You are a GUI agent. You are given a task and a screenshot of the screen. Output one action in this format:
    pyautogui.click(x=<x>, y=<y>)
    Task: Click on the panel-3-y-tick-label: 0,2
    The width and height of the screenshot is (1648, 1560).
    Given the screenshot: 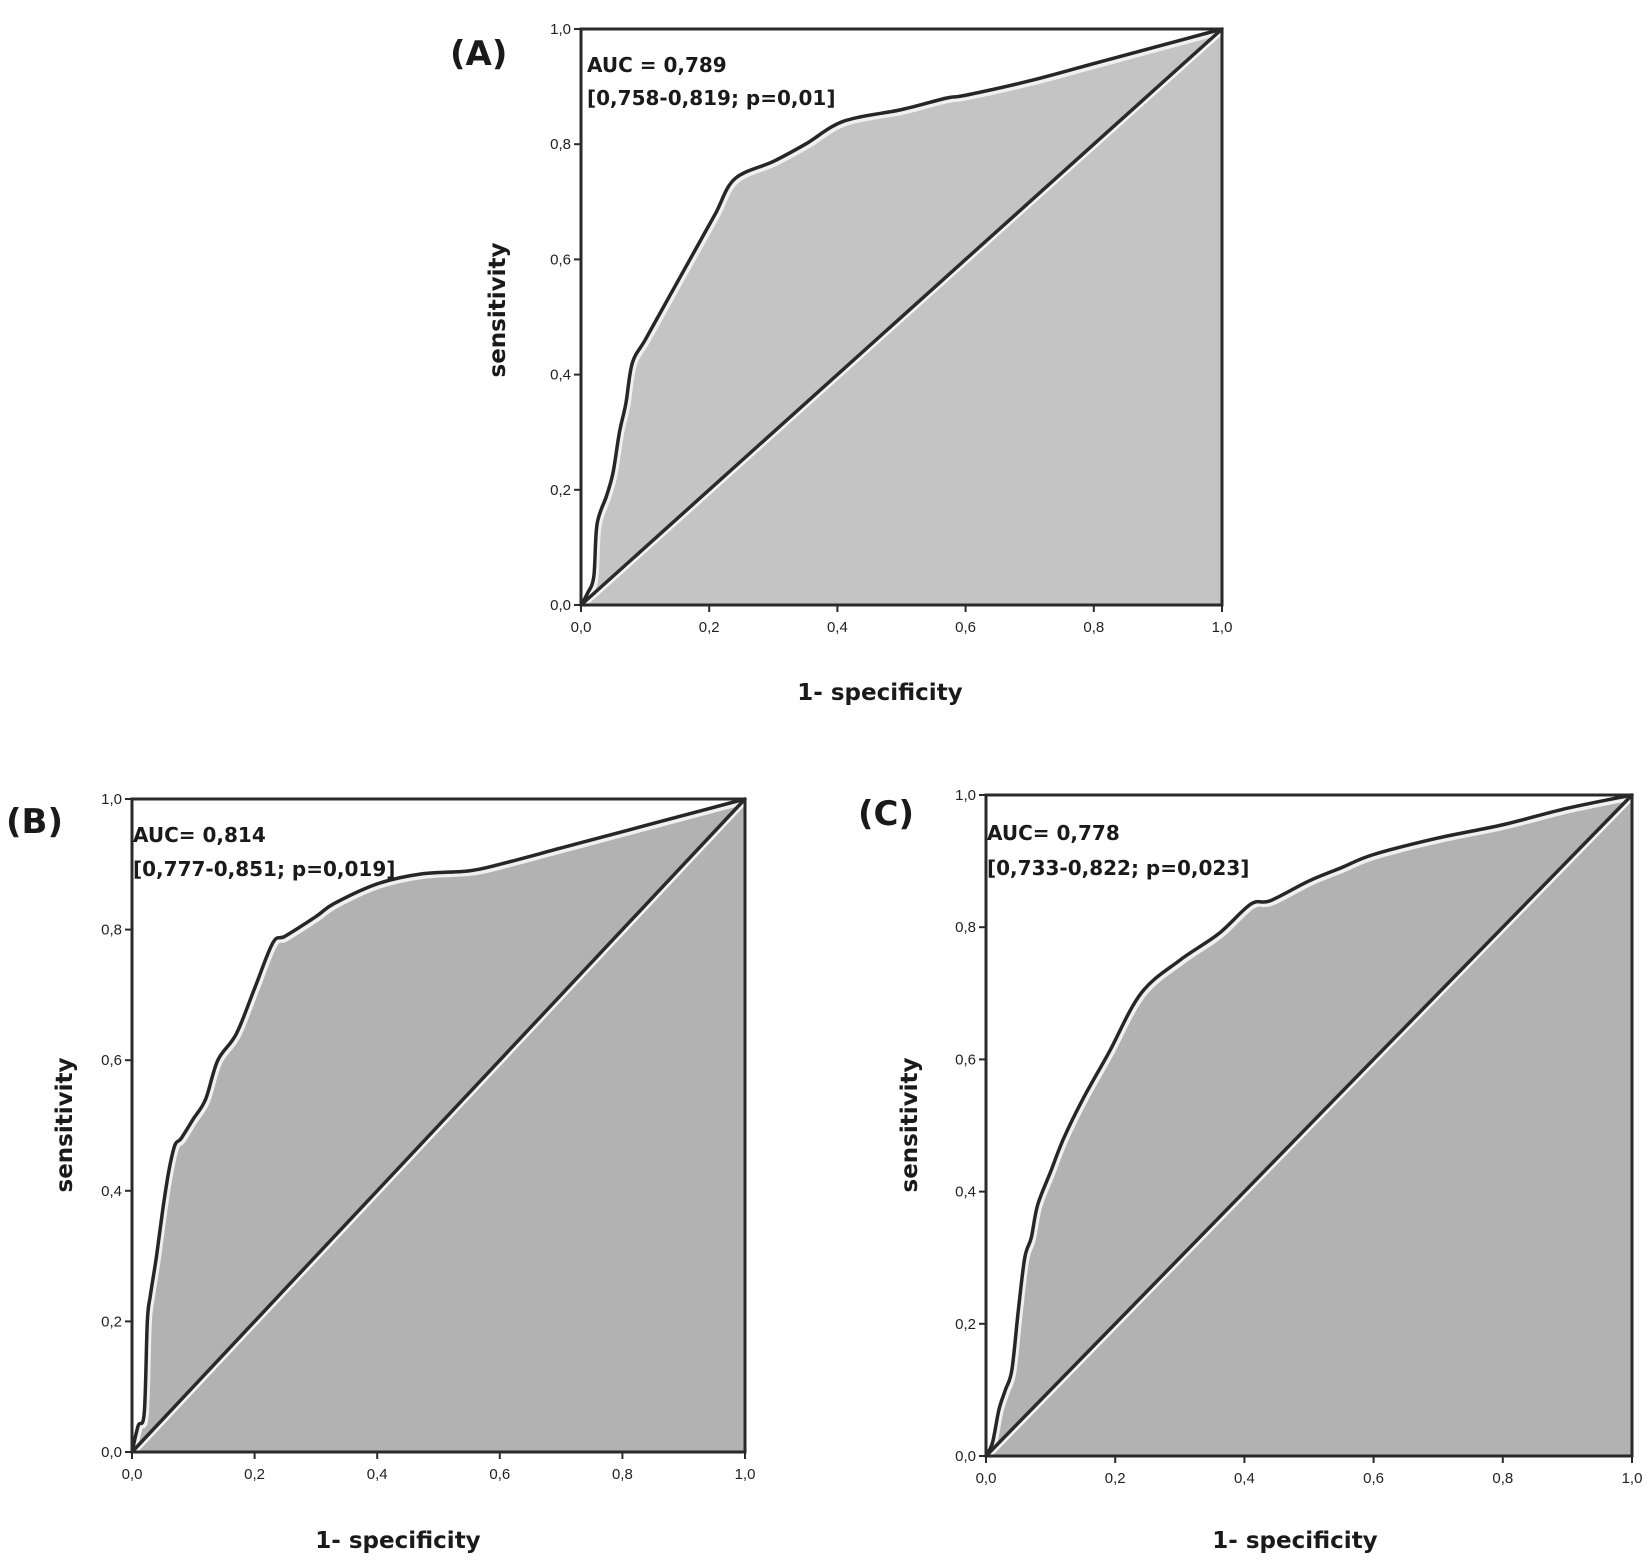 What is the action you would take?
    pyautogui.click(x=965, y=1324)
    